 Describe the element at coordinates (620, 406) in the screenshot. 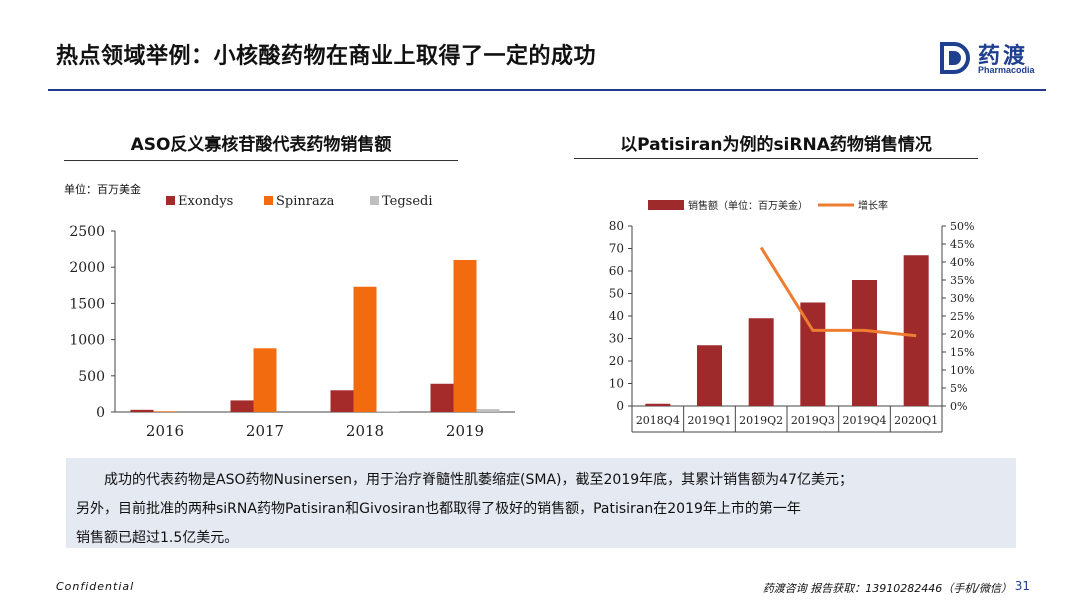

I see `y-left-tick-label: 0` at that location.